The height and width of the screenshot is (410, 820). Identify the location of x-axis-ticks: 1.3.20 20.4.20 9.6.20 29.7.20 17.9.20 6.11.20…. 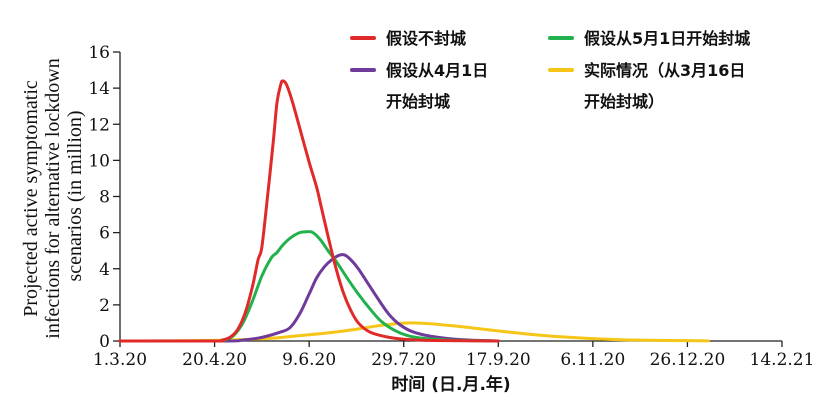
(453, 355).